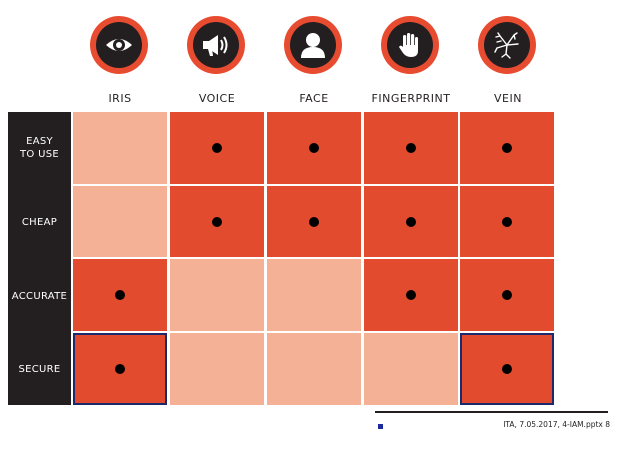  Describe the element at coordinates (39, 296) in the screenshot. I see `row-label-accurate: ACCURATE` at that location.